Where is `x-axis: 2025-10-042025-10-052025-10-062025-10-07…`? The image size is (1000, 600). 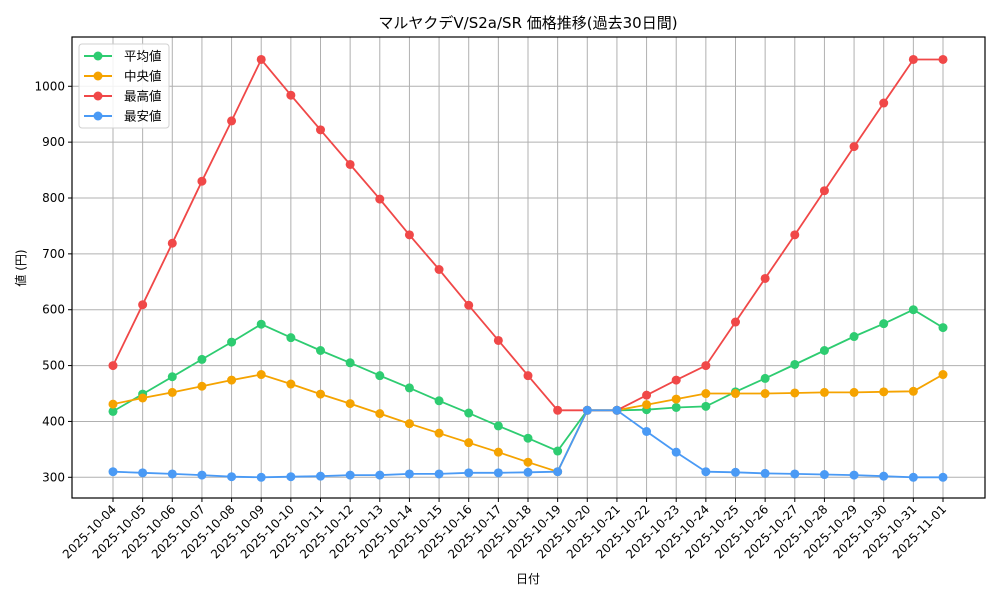 x-axis: 2025-10-042025-10-052025-10-062025-10-07… is located at coordinates (504, 529).